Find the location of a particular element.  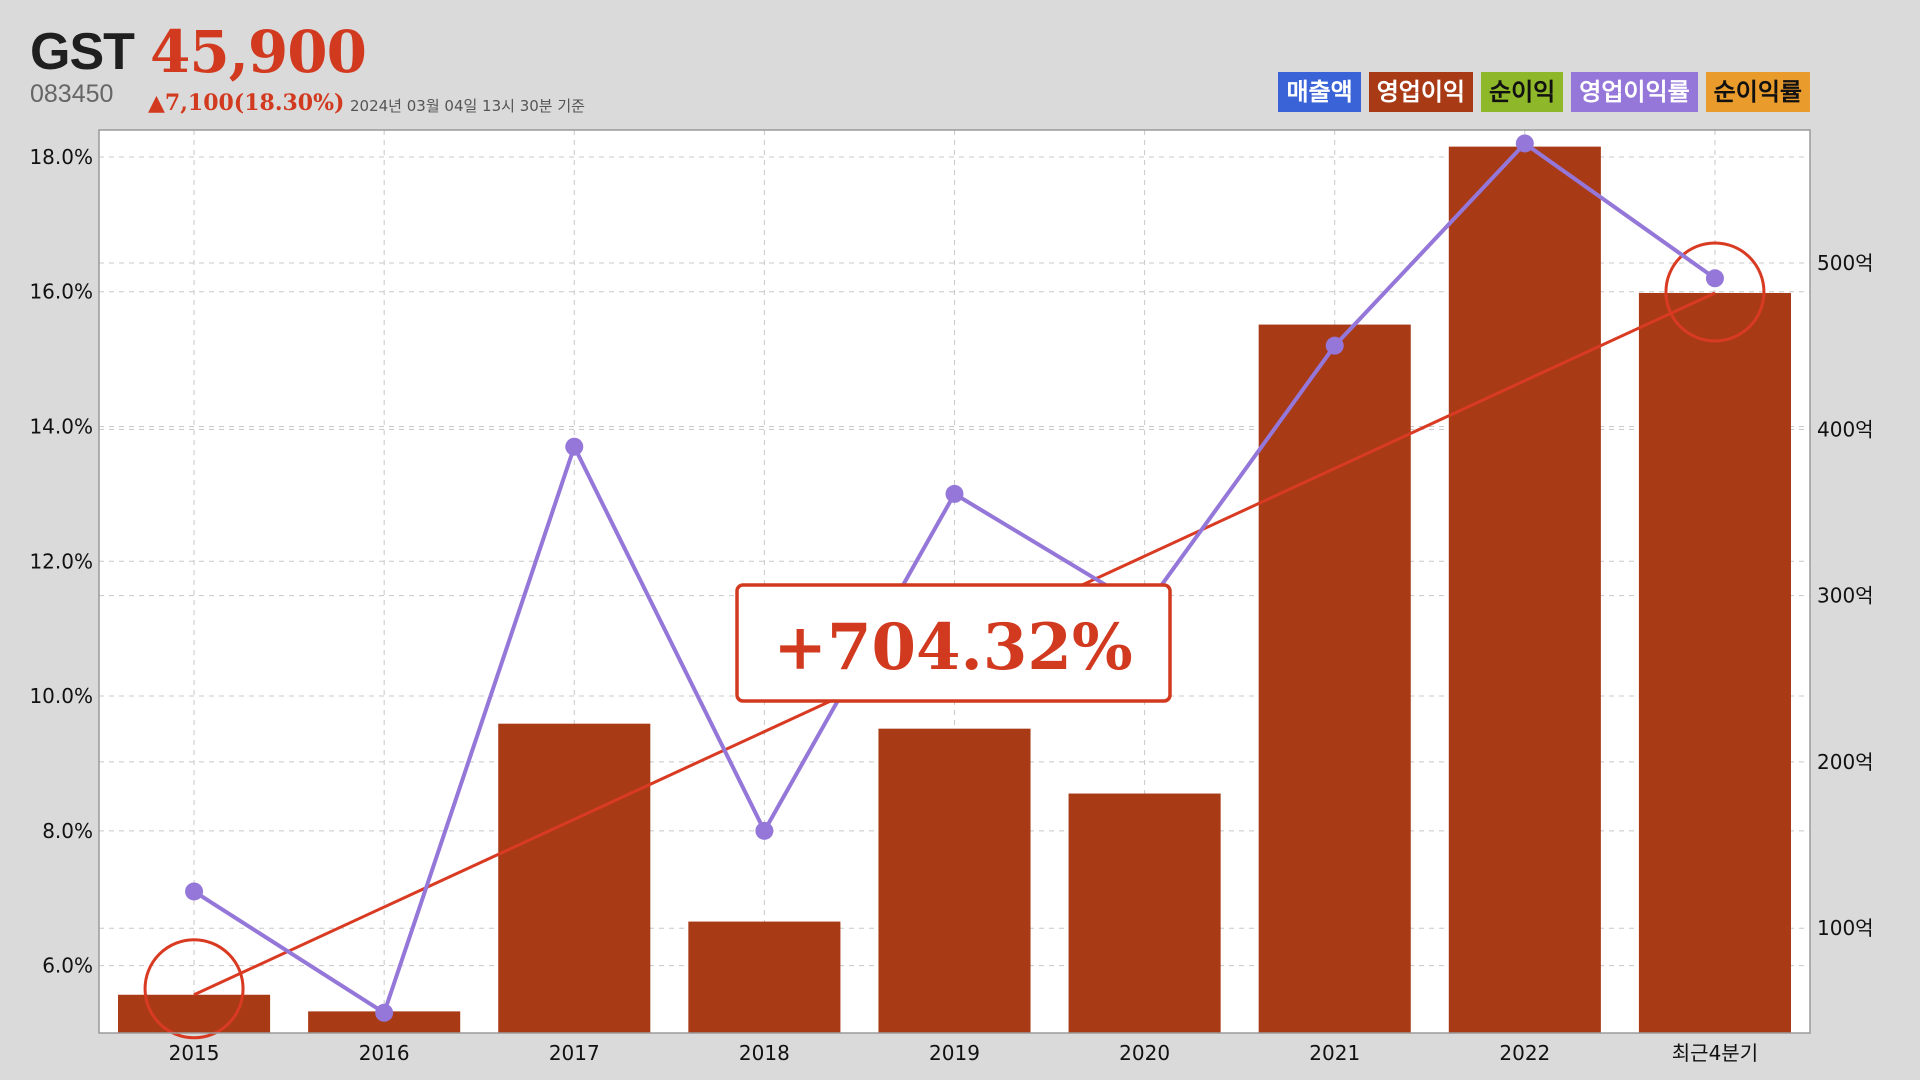

margin-point-최근4분기 is located at coordinates (1714, 278).